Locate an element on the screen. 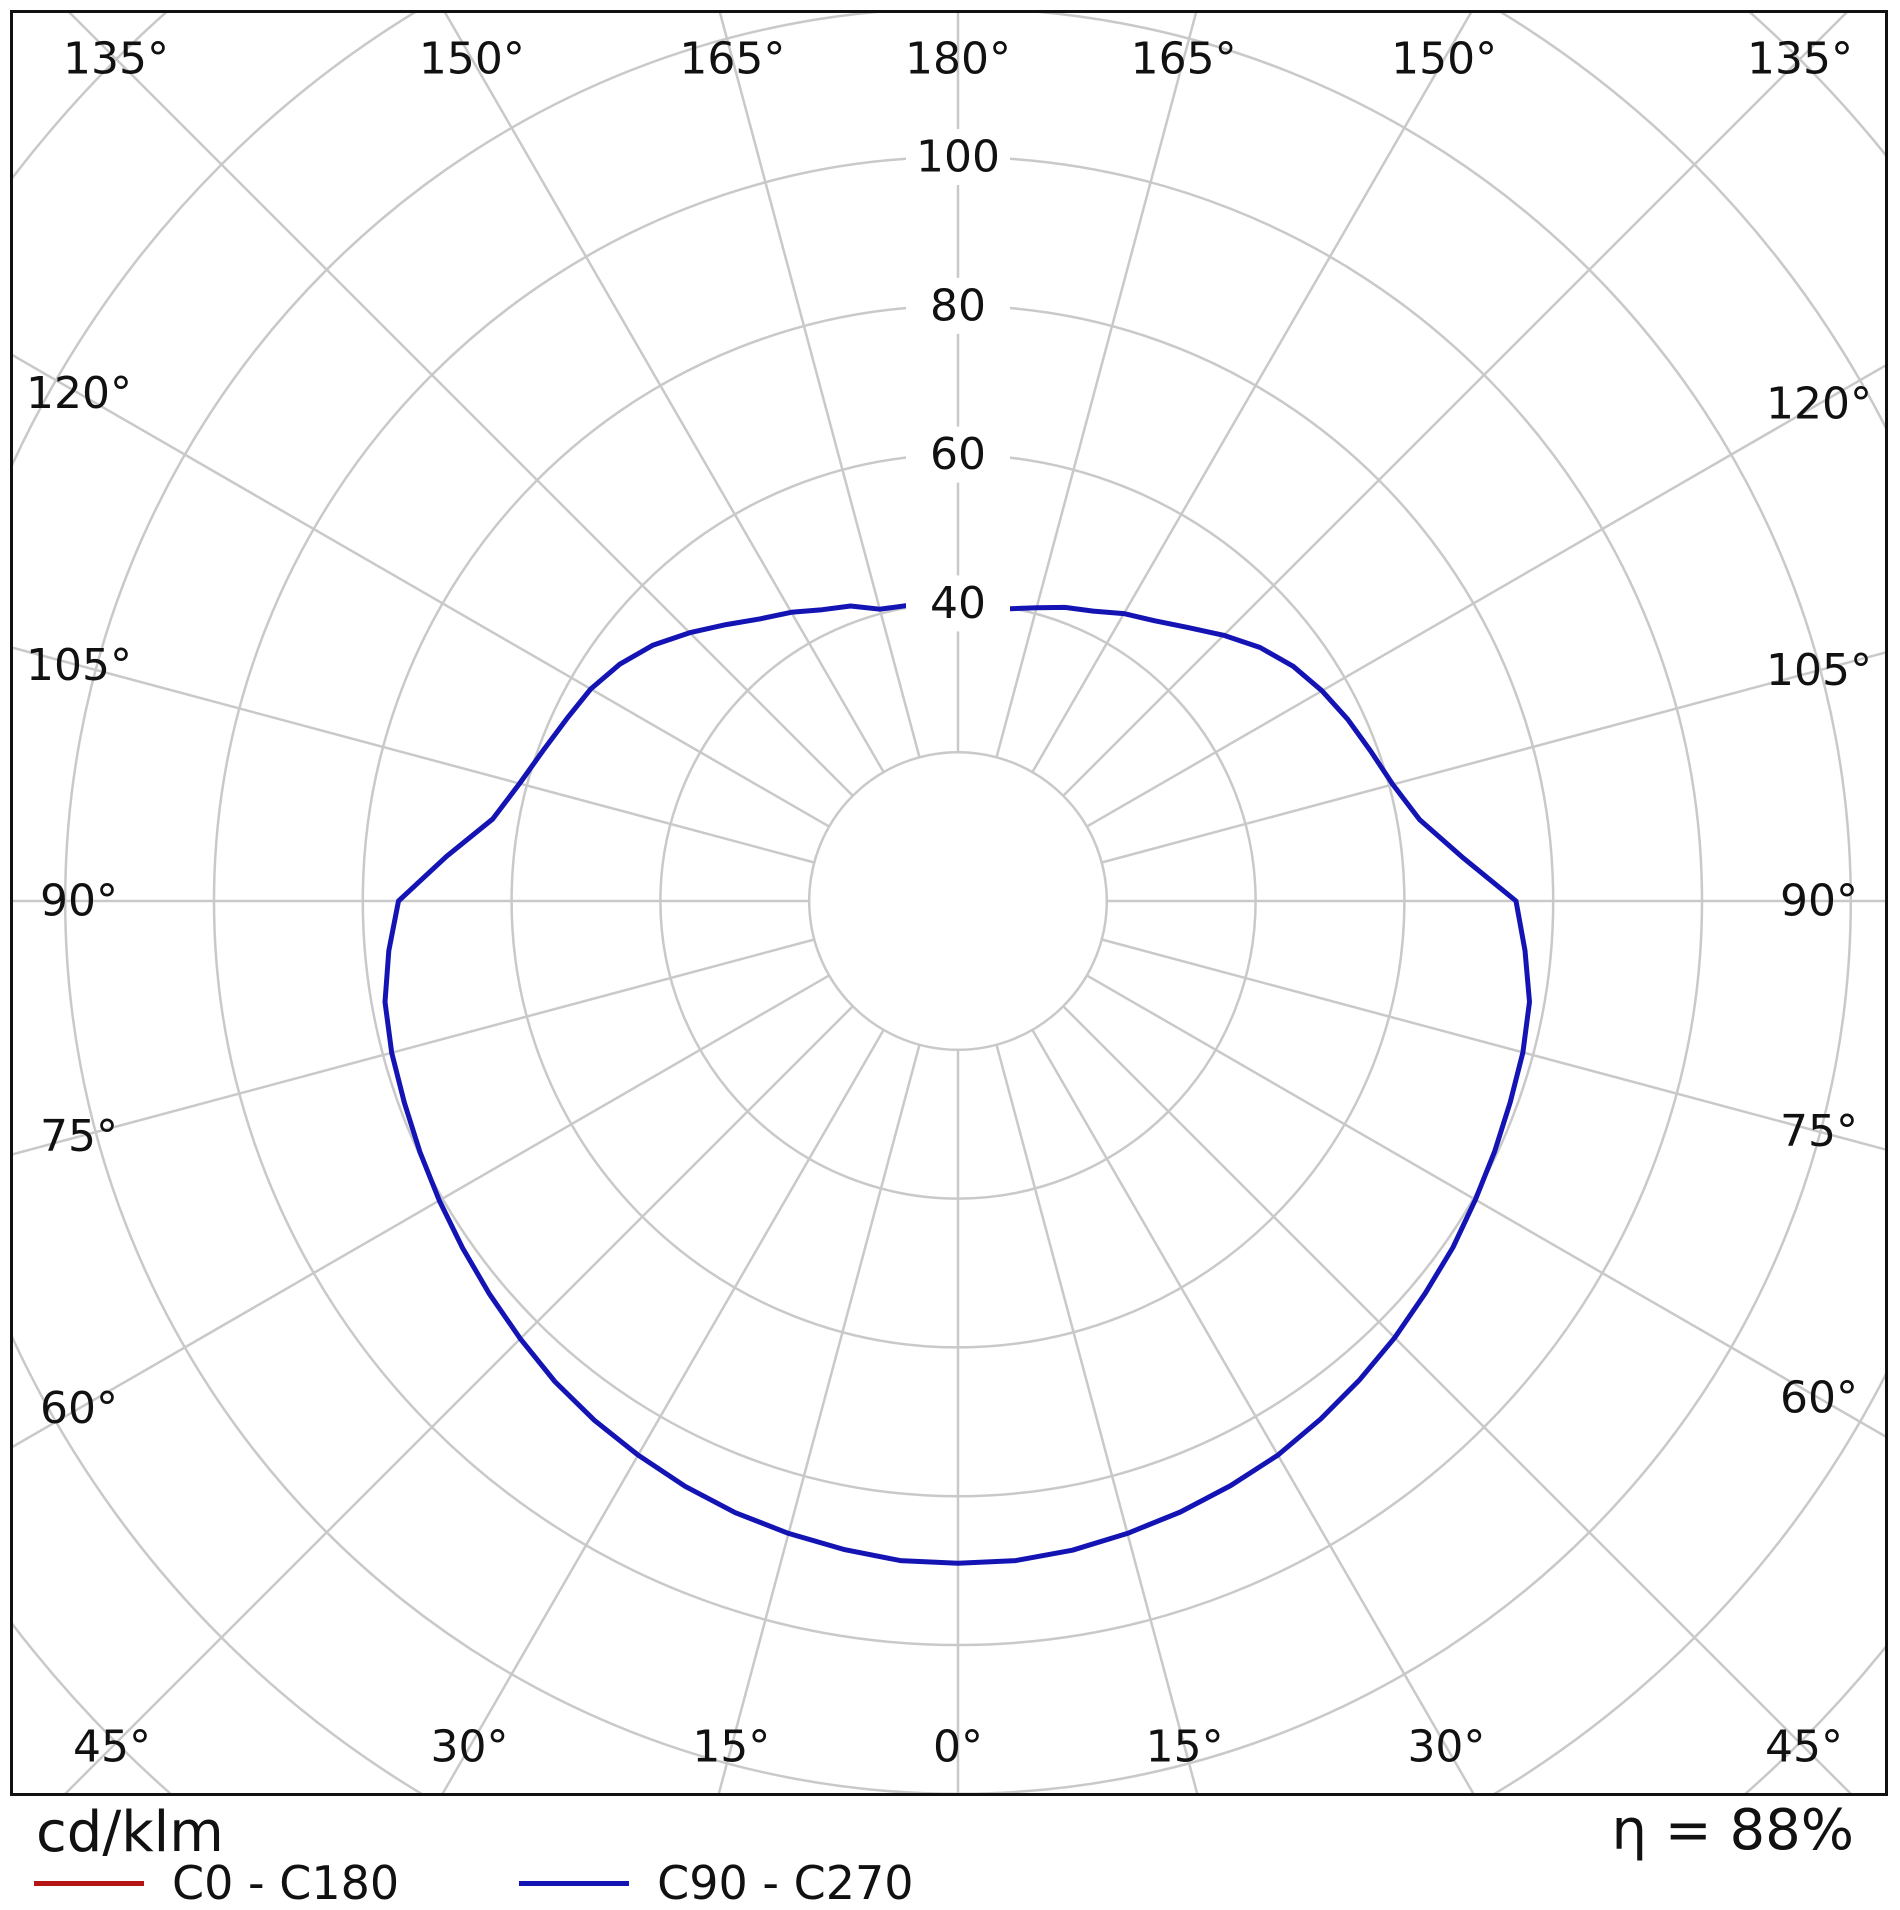 This screenshot has width=1900, height=1910. legend-item-c90-c270: C90 - C270 is located at coordinates (716, 1883).